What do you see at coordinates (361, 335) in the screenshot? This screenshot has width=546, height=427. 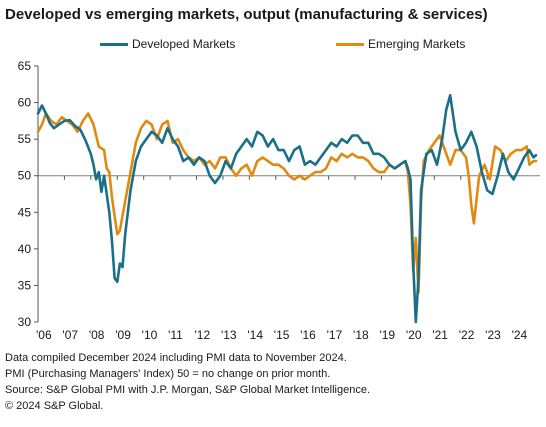 I see `x-tick-label: '18` at bounding box center [361, 335].